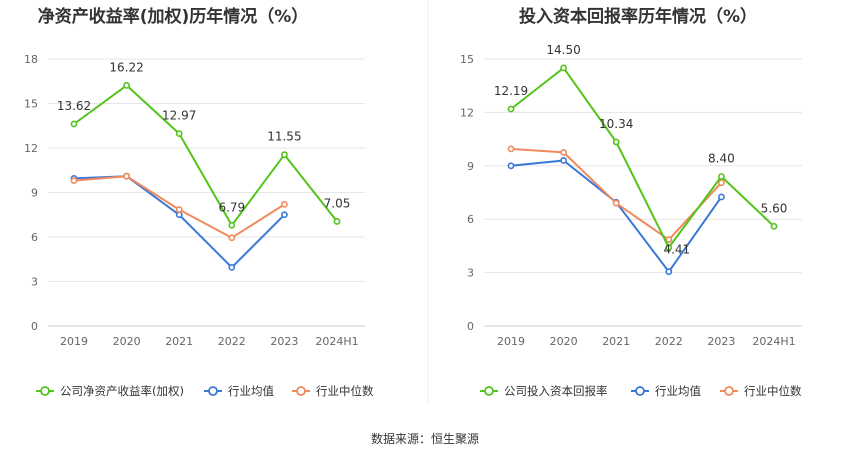 Image resolution: width=850 pixels, height=463 pixels. What do you see at coordinates (231, 207) in the screenshot?
I see `data-label: 6.79` at bounding box center [231, 207].